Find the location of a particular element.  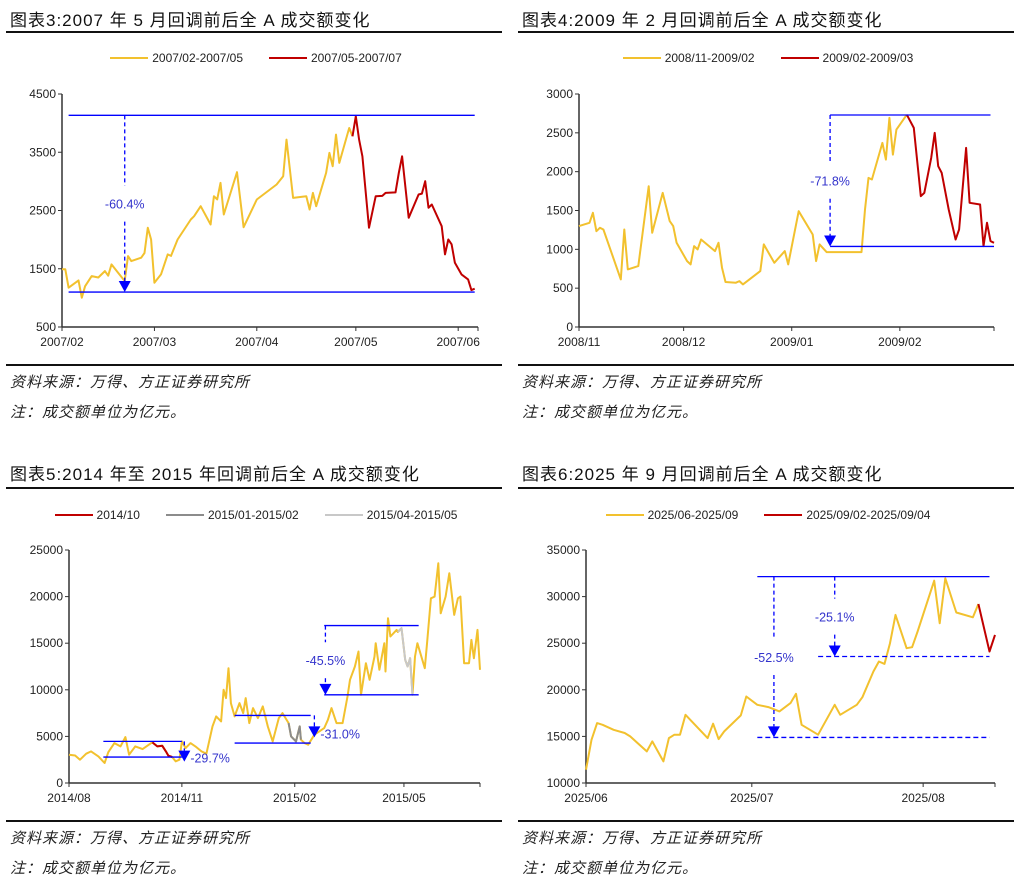

legend-label: 2007/05-2007/07 is located at coordinates (356, 58).